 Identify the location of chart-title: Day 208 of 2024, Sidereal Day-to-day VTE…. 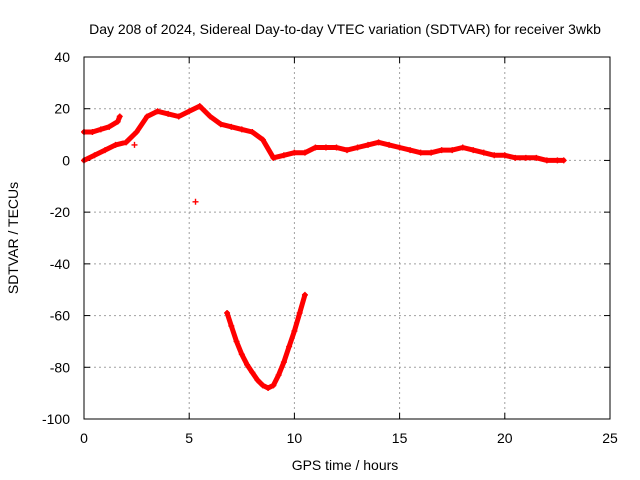
(345, 29).